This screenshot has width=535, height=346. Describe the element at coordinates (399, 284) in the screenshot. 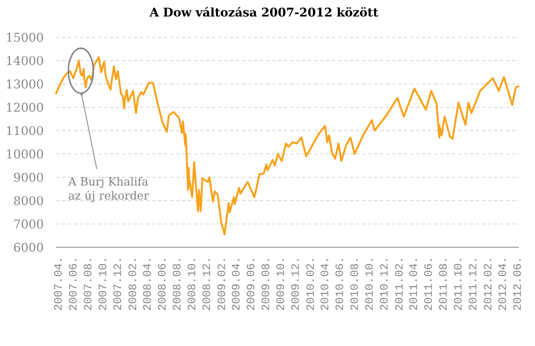

I see `x-tick-label: 2011.02.` at that location.